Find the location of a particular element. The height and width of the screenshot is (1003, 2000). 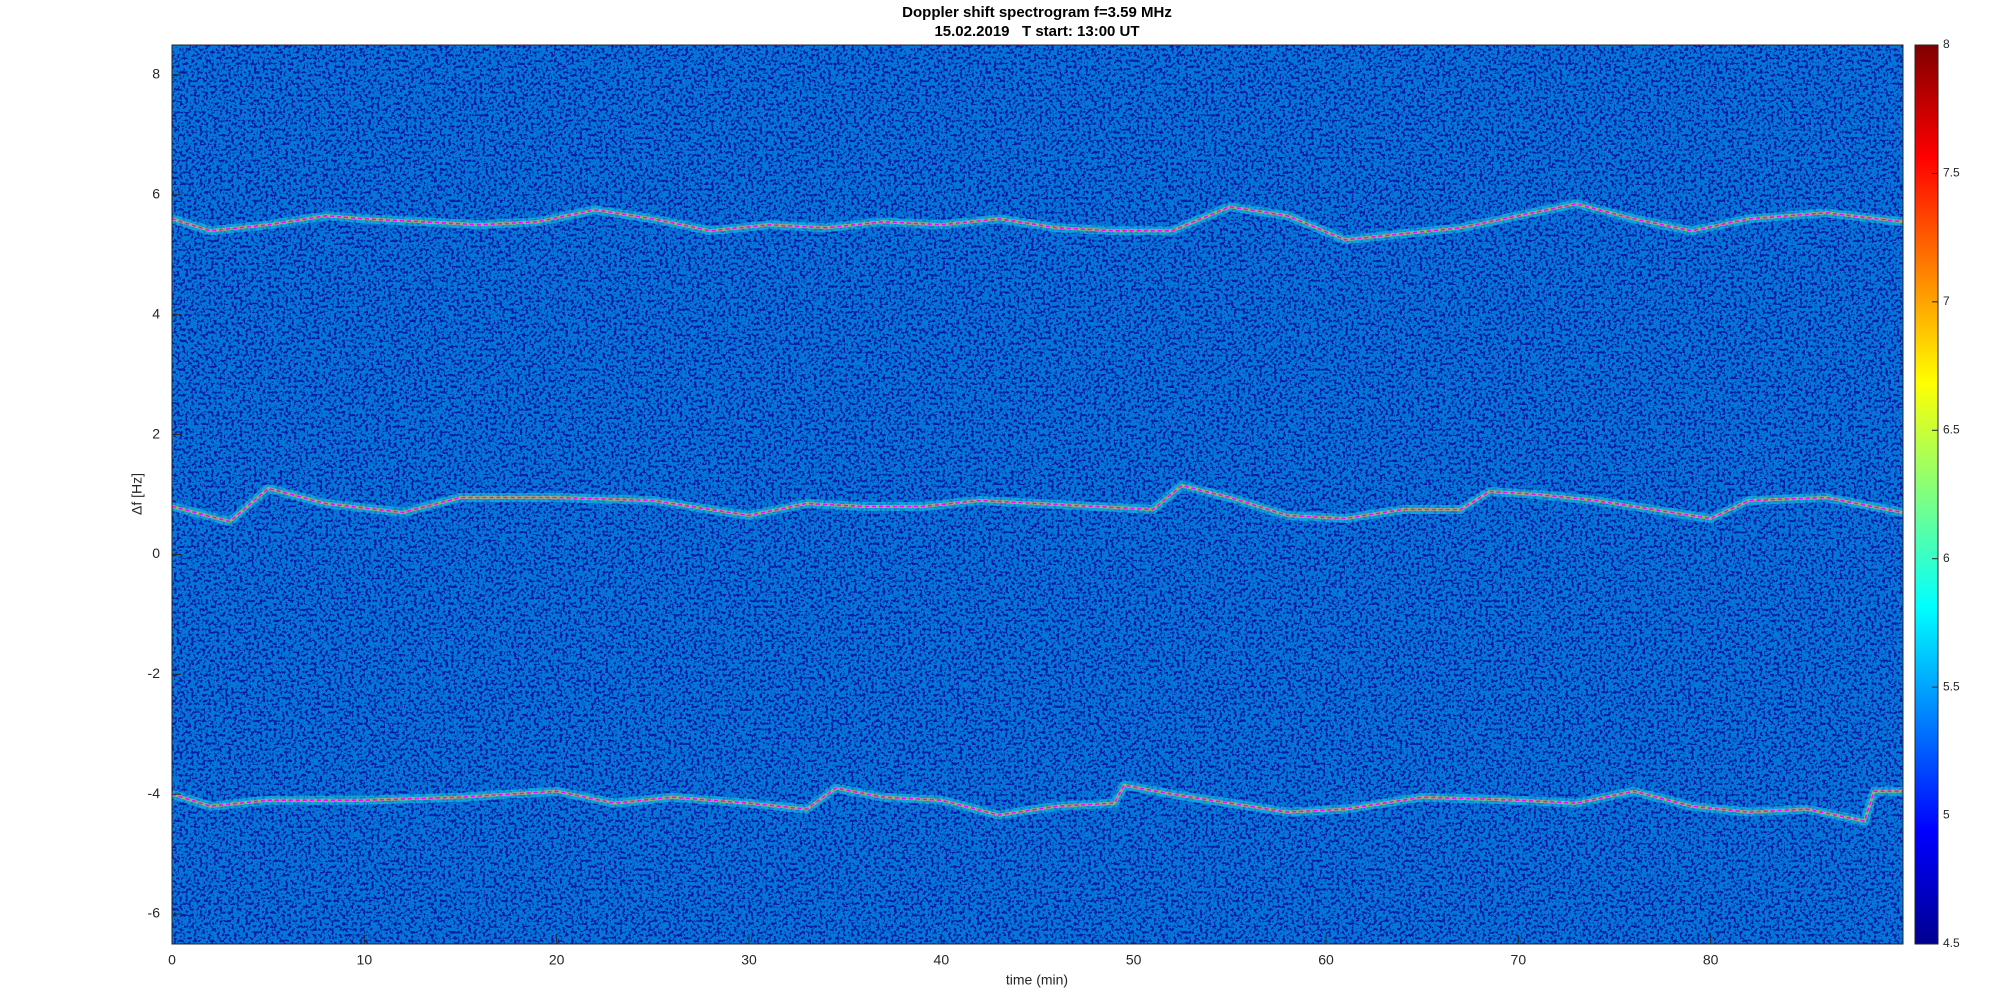

colorbar is located at coordinates (1926, 494).